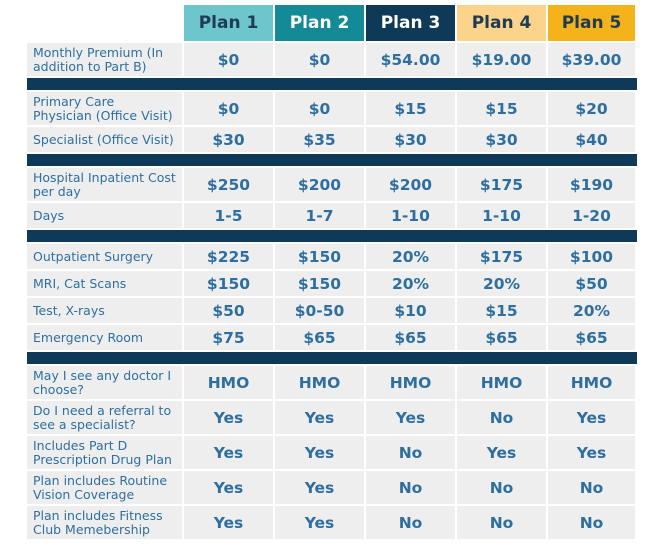 The width and height of the screenshot is (660, 557). What do you see at coordinates (410, 139) in the screenshot?
I see `plan-3-value: $30` at bounding box center [410, 139].